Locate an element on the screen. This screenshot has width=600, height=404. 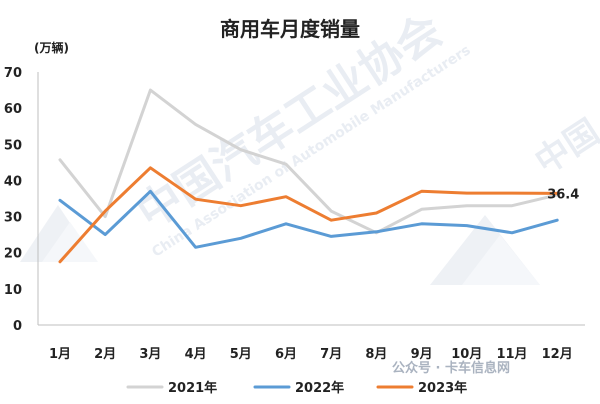
y-tick-label: 60 is located at coordinates (13, 109).